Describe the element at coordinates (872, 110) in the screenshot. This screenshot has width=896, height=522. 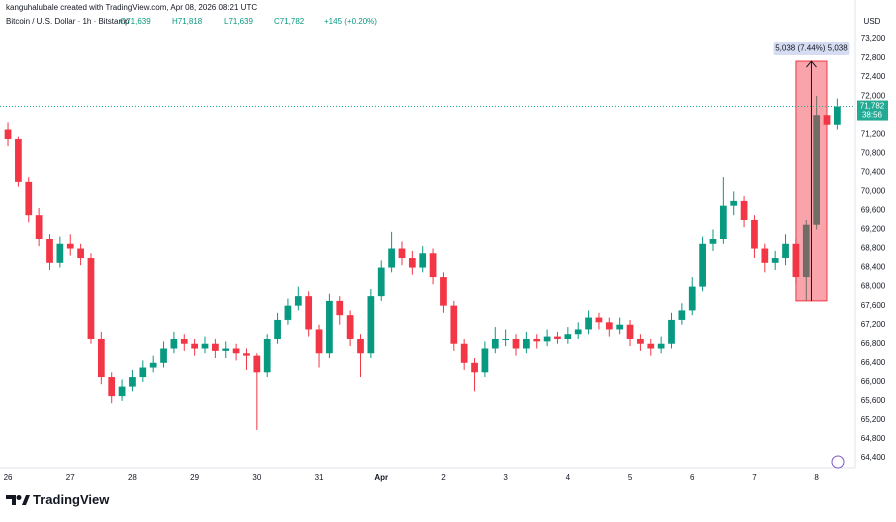
I see `last-price-box` at that location.